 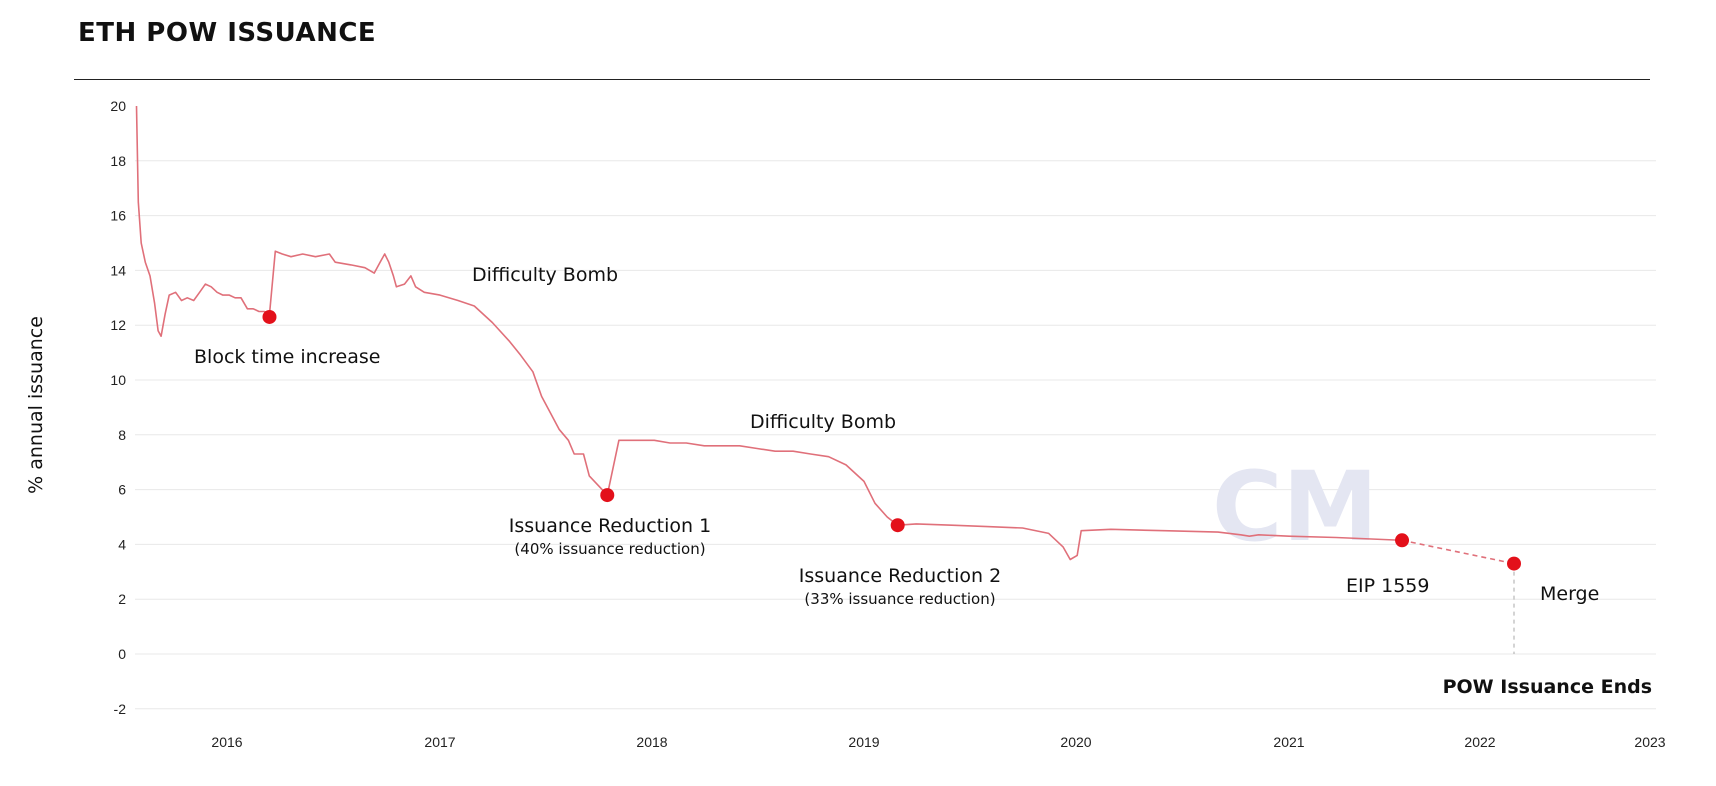 I want to click on y-tick-label-10: 0, so click(x=122, y=654).